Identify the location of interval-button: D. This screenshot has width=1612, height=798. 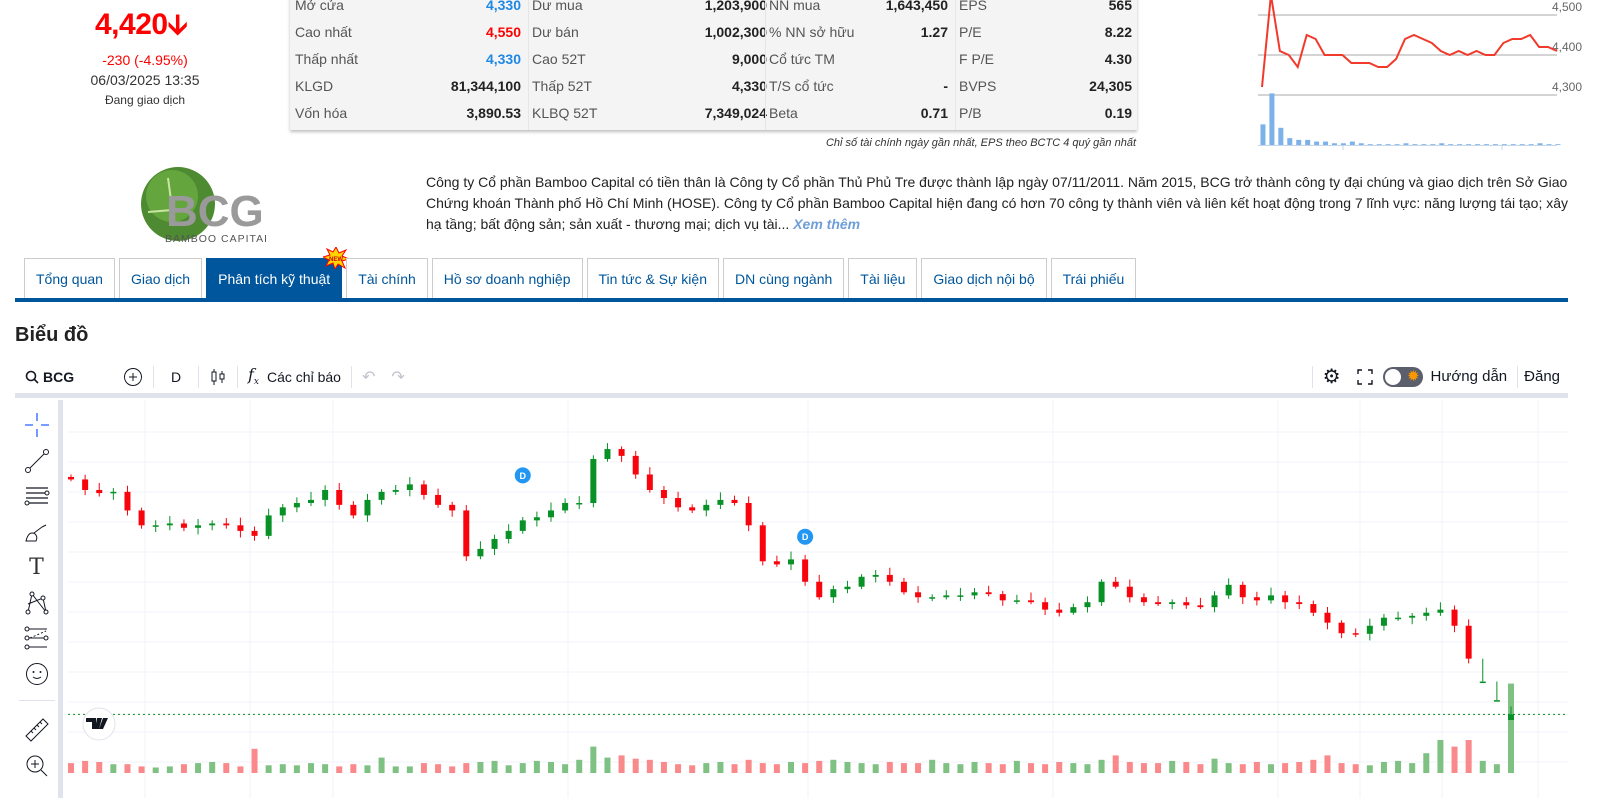
(176, 376).